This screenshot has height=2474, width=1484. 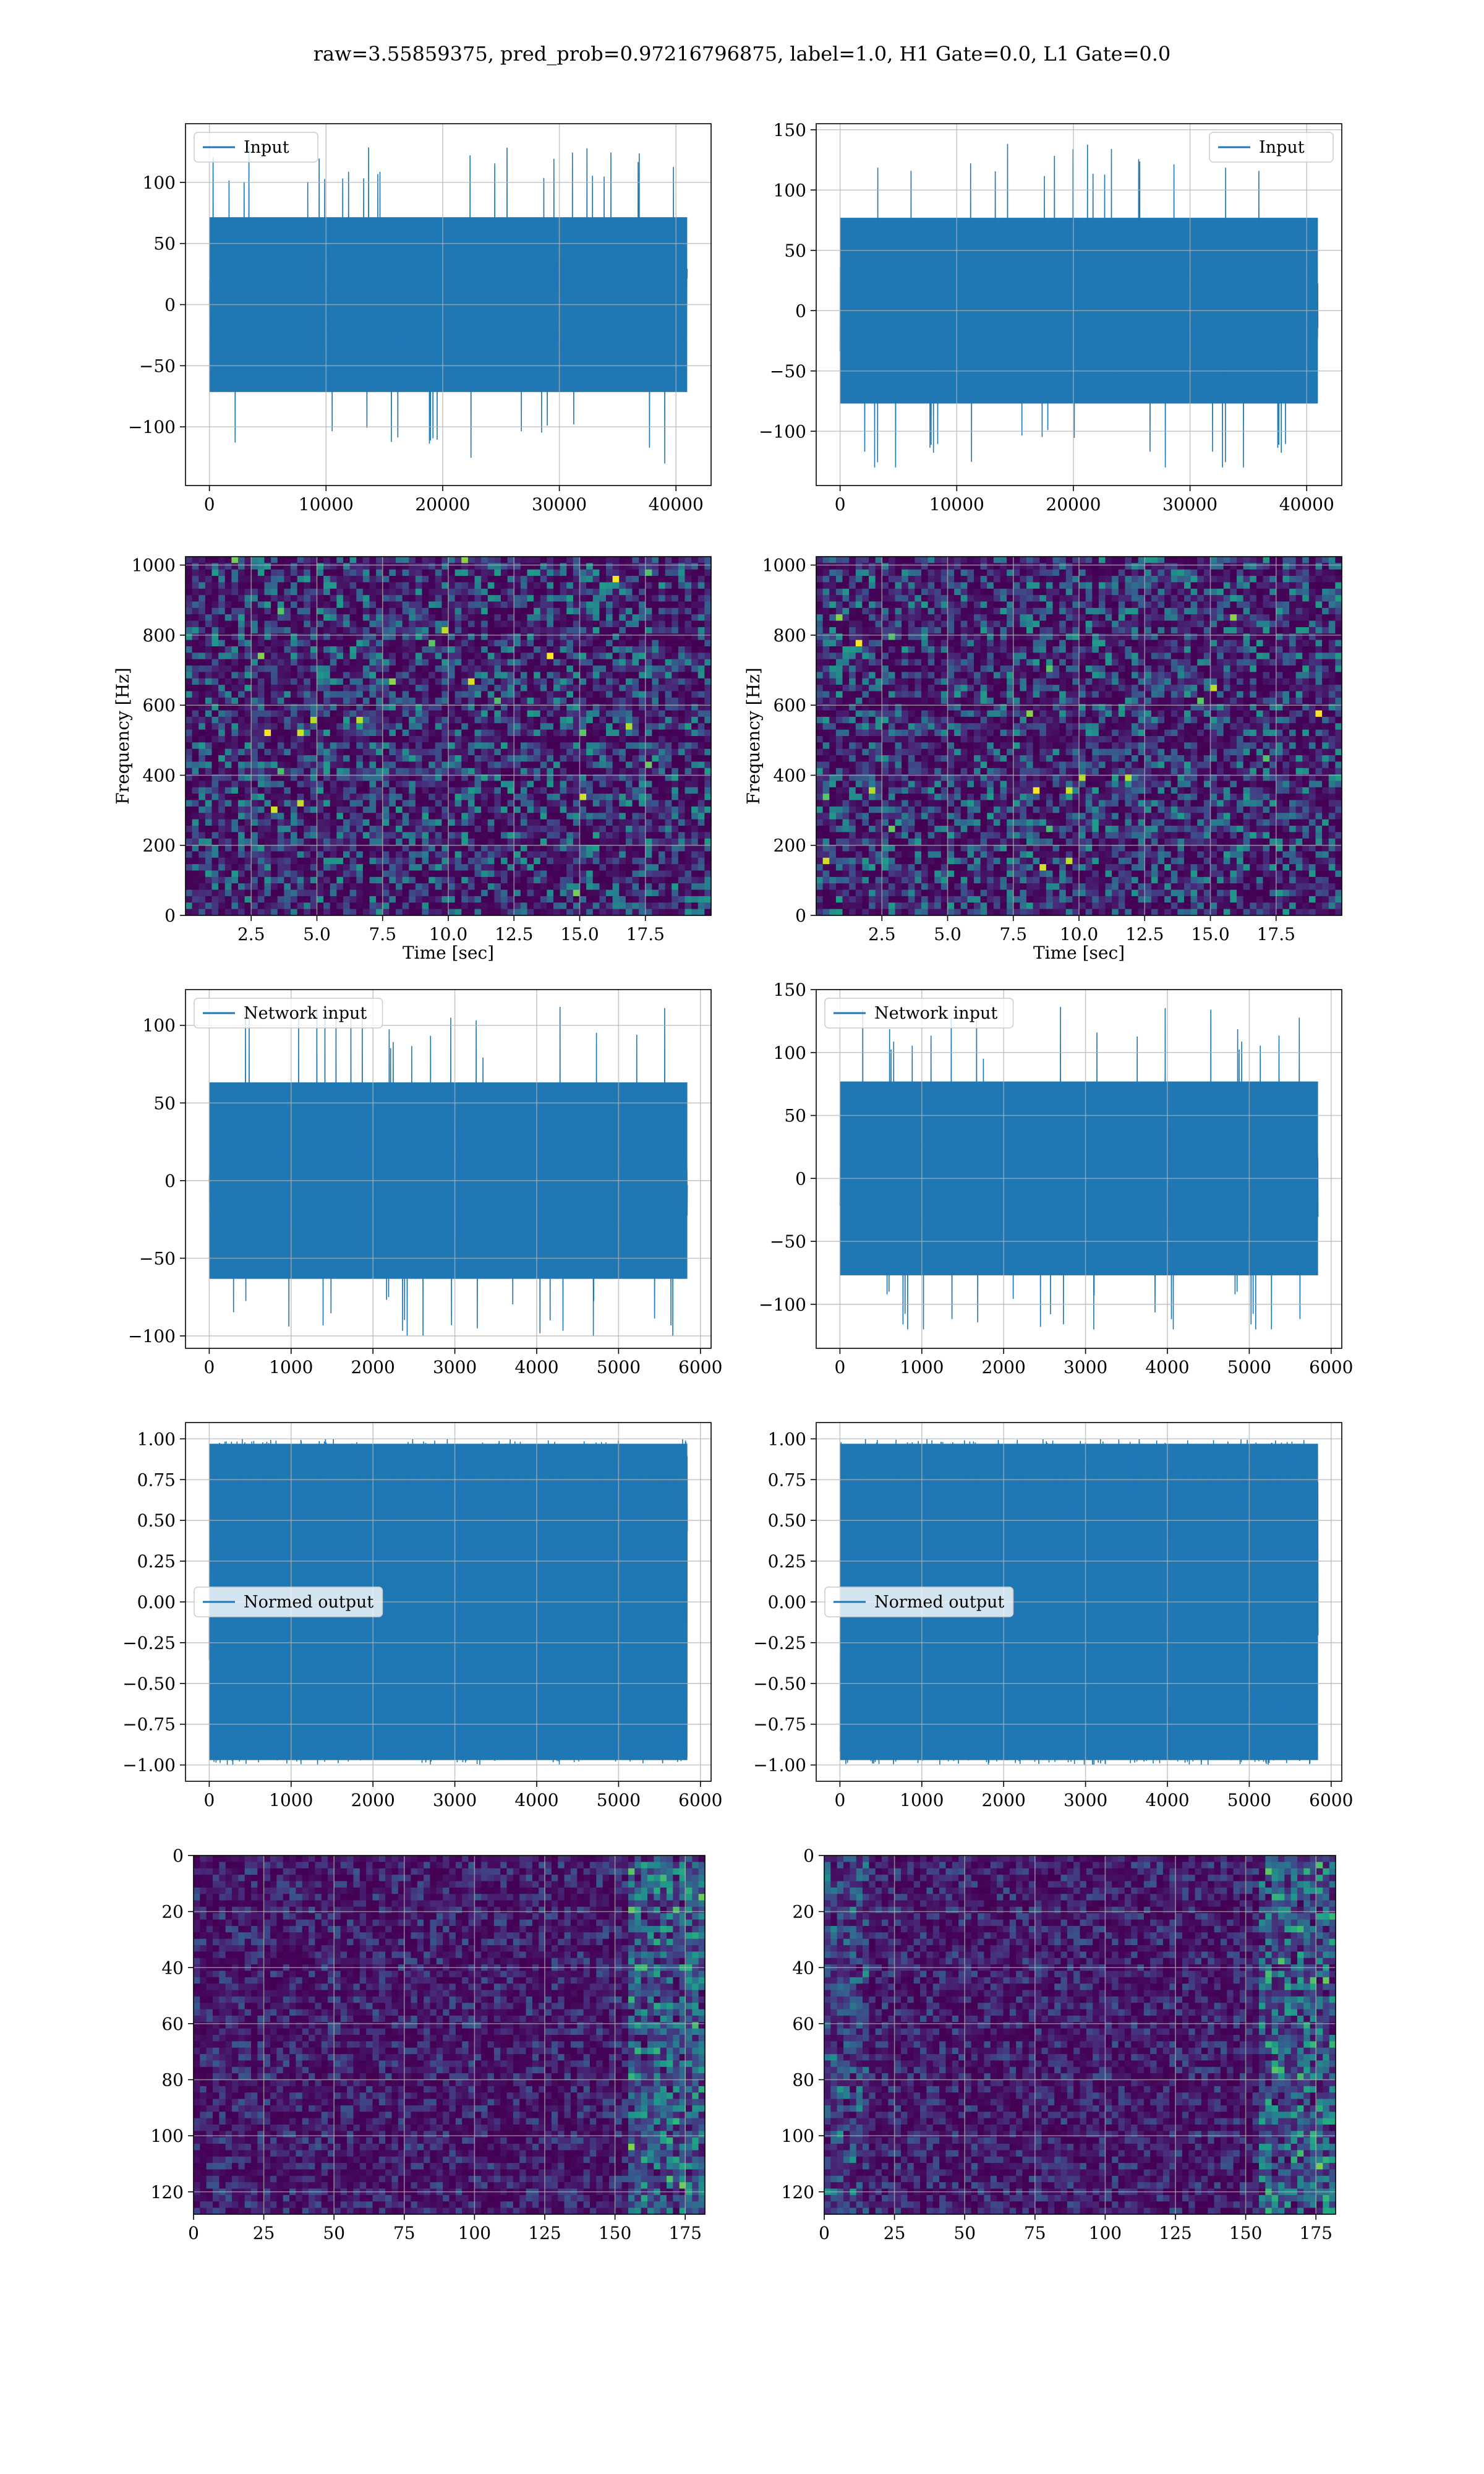 I want to click on x-axis-label: Time [sec], so click(x=448, y=953).